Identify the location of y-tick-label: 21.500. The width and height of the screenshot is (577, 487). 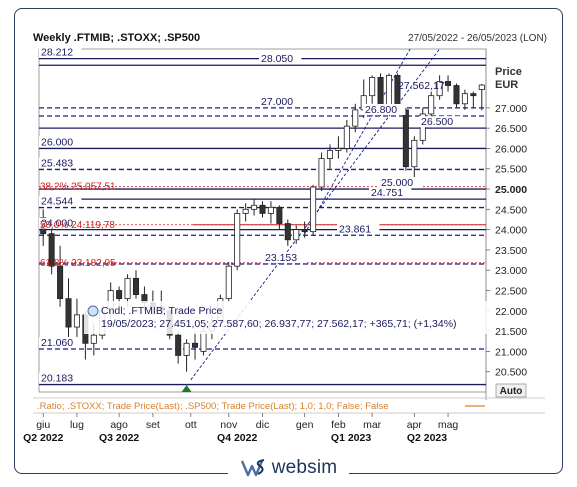
(511, 332).